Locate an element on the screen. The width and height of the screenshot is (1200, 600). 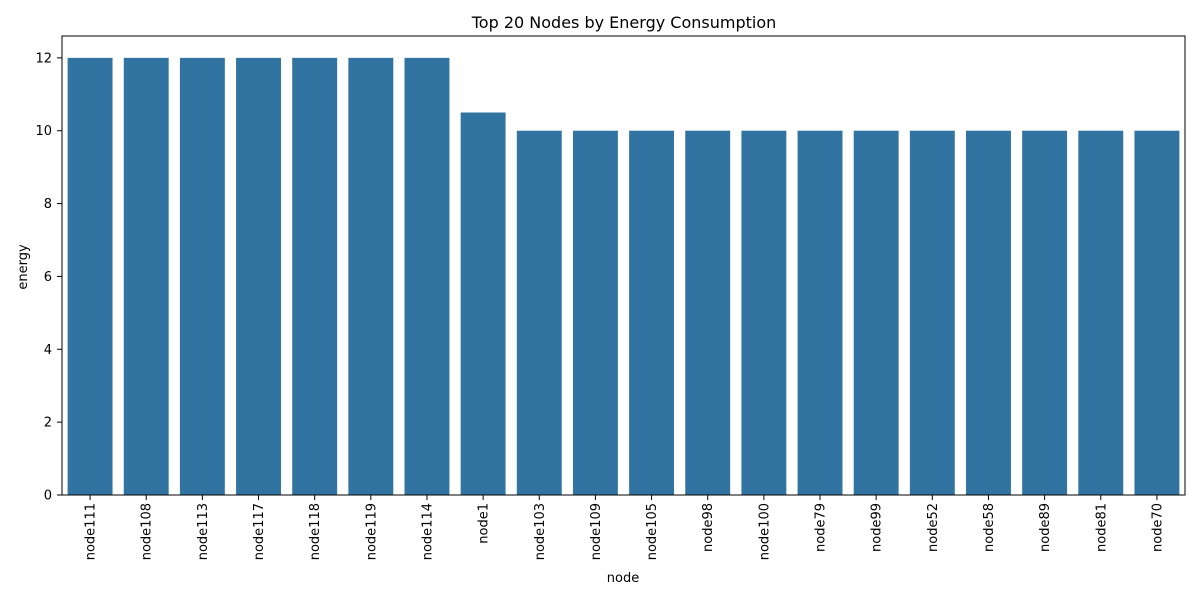
bar-node109 is located at coordinates (595, 312).